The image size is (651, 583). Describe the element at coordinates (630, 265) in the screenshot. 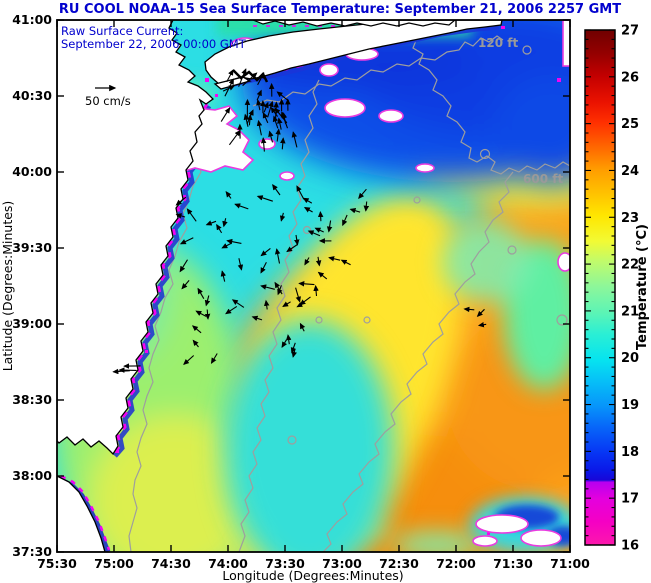

I see `colorbar-tick-label: 22` at that location.